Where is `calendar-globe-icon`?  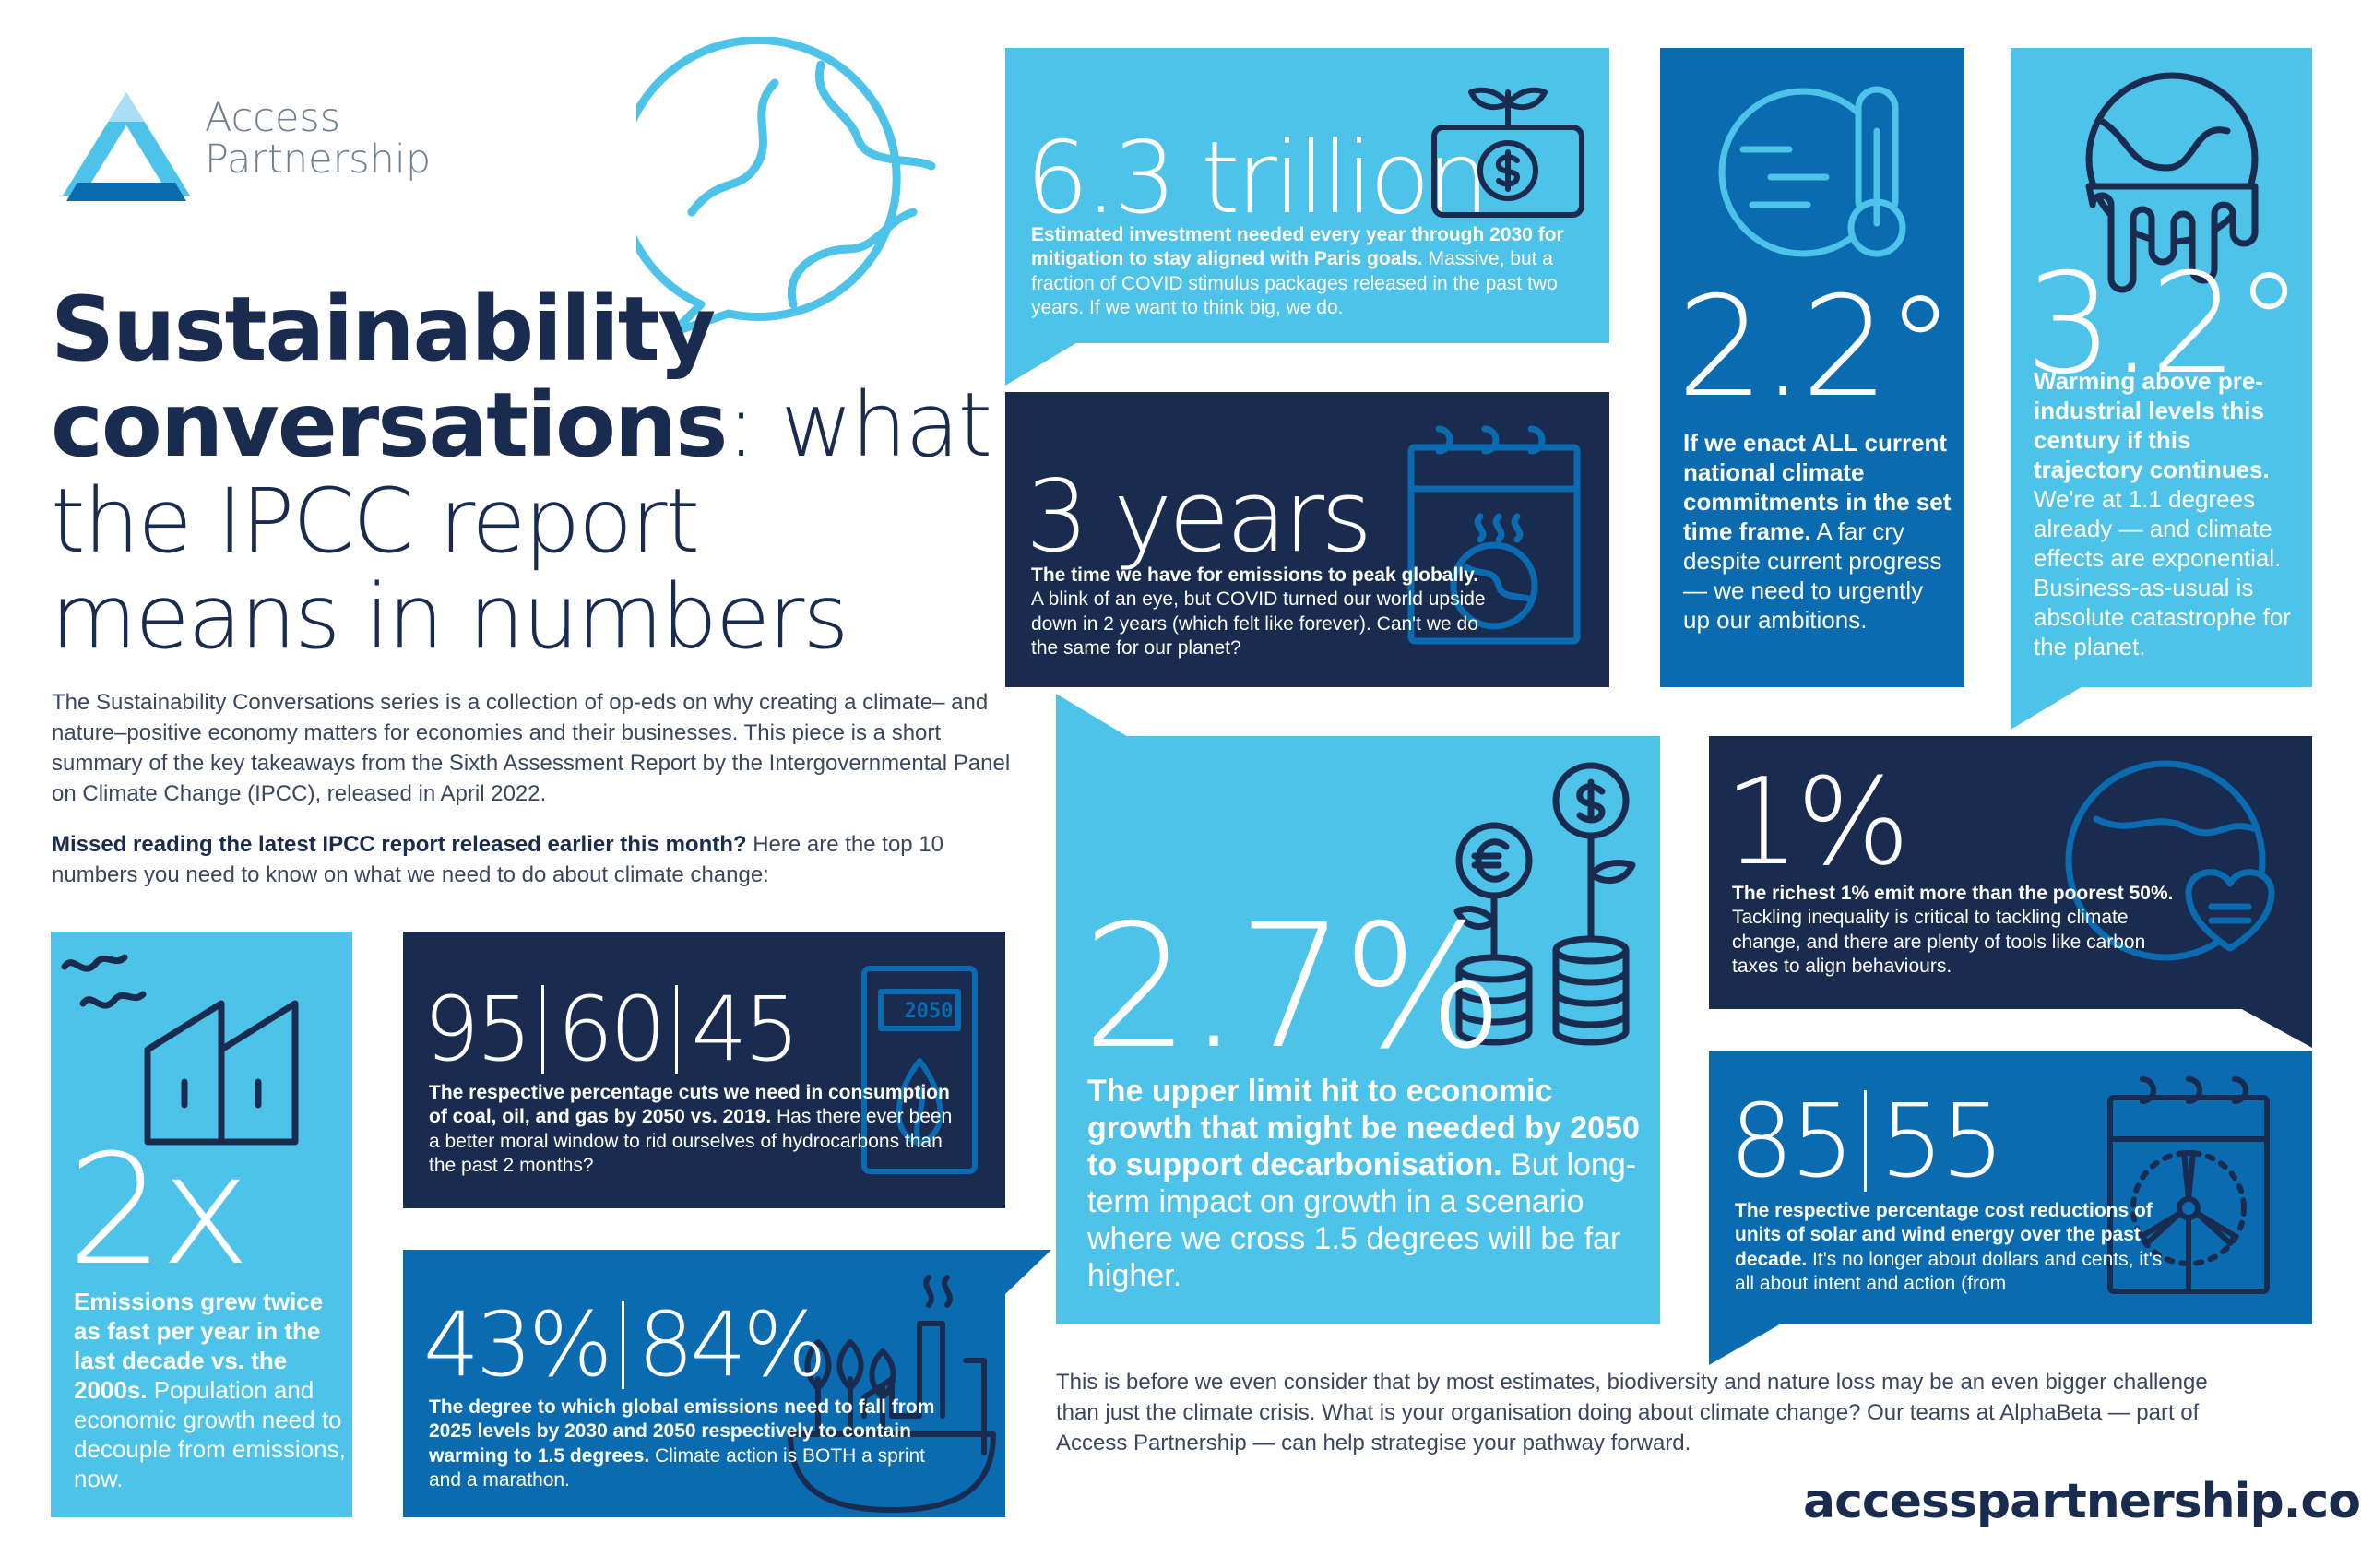 calendar-globe-icon is located at coordinates (1494, 535).